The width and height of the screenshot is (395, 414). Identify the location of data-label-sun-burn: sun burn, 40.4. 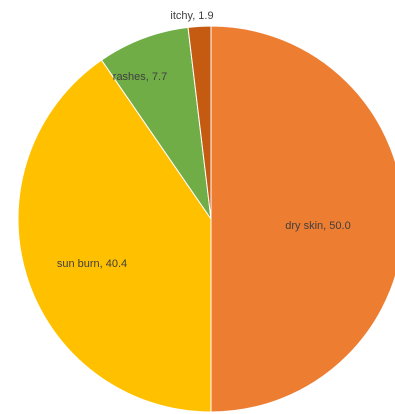
(92, 264).